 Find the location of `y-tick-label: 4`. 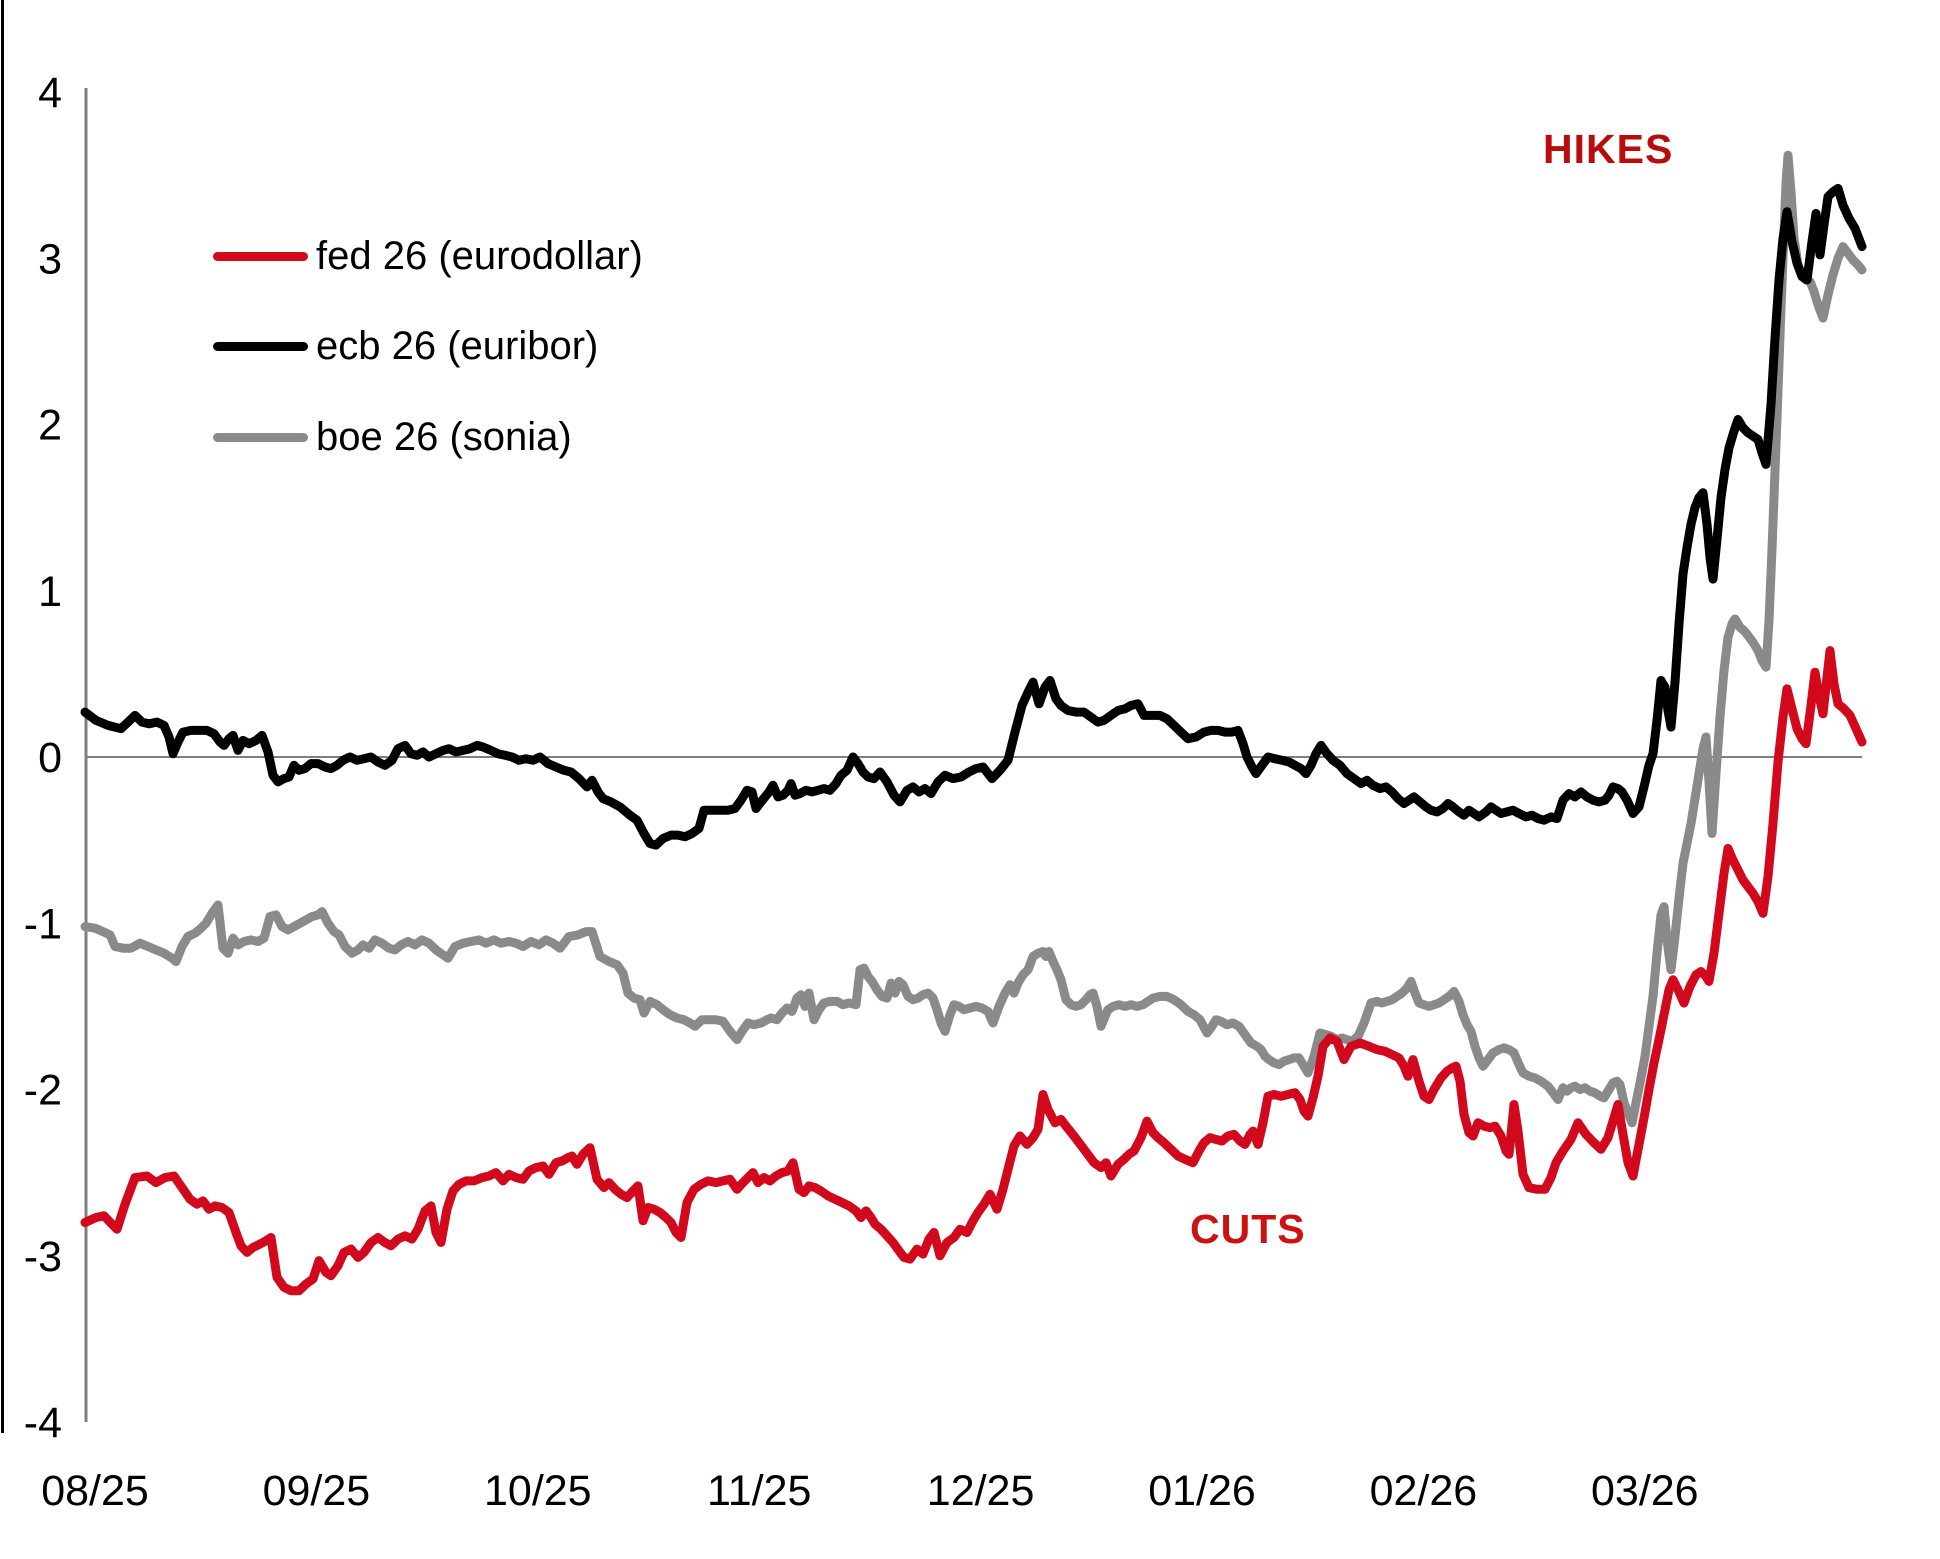

y-tick-label: 4 is located at coordinates (50, 93).